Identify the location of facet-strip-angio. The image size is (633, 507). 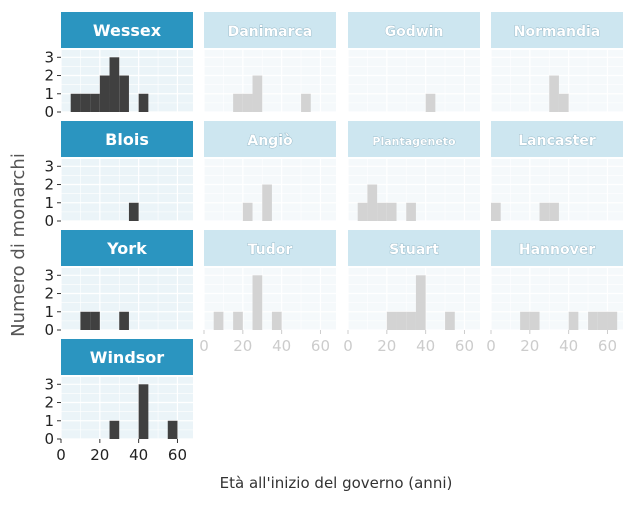
(270, 139).